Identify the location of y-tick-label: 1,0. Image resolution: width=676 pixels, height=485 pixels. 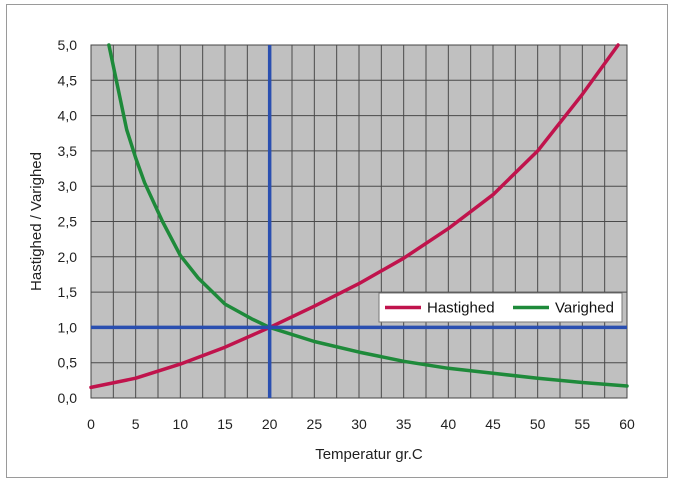
(68, 327).